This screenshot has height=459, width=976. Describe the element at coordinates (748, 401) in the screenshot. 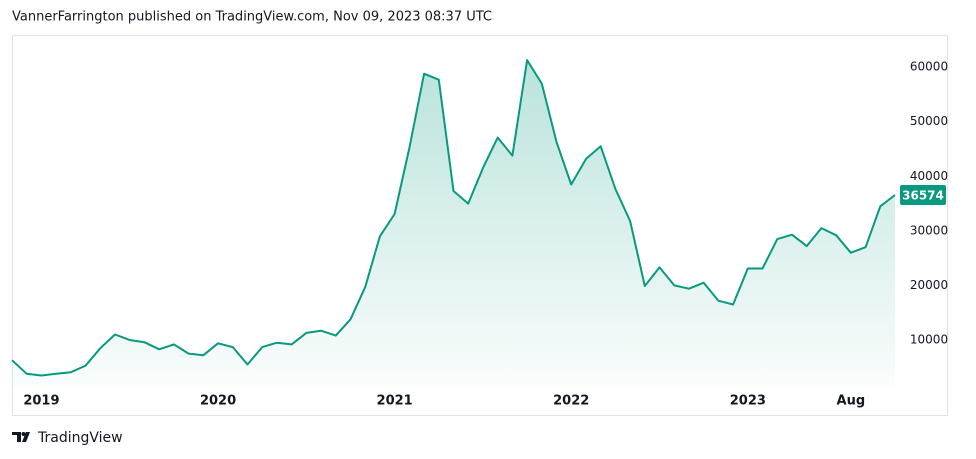

I see `x-tick-label: 2023` at that location.